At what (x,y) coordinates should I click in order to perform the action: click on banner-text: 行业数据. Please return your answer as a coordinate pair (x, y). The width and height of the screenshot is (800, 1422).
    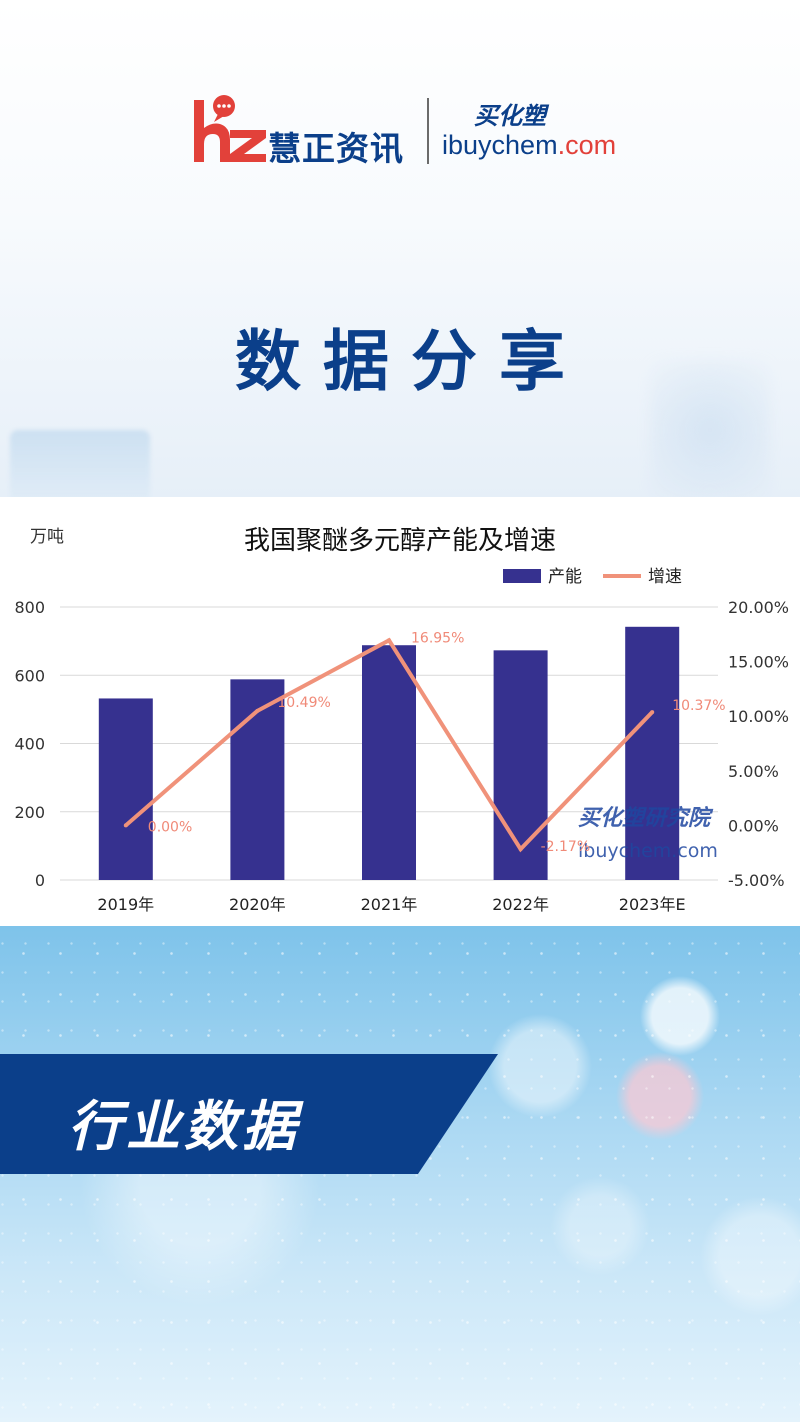
    Looking at the image, I should click on (184, 1126).